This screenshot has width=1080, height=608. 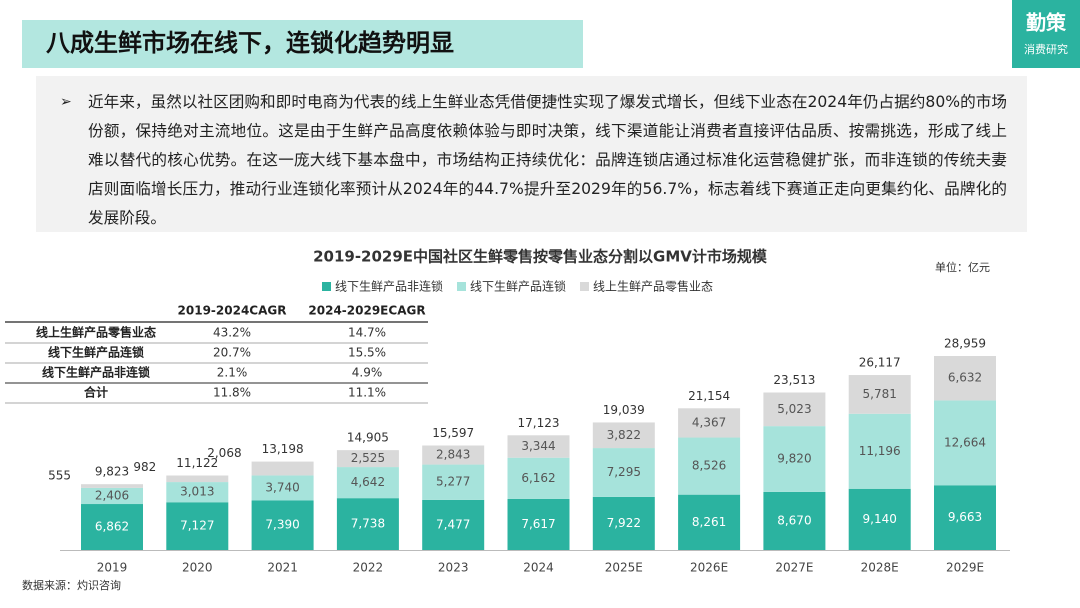 I want to click on row-label: 线下生鲜产品非连锁, so click(x=96, y=372).